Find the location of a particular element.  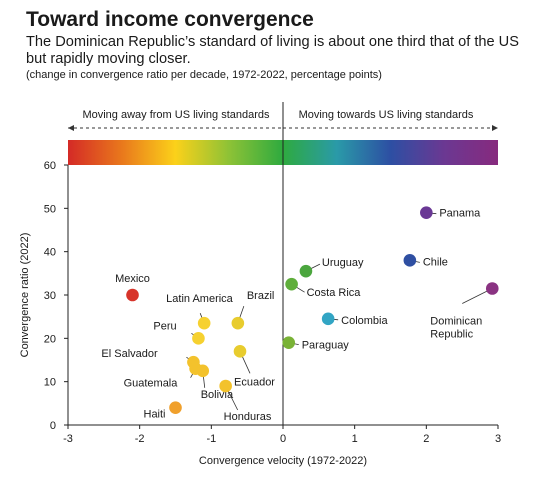

point-label: Dominican Republic is located at coordinates (456, 328).